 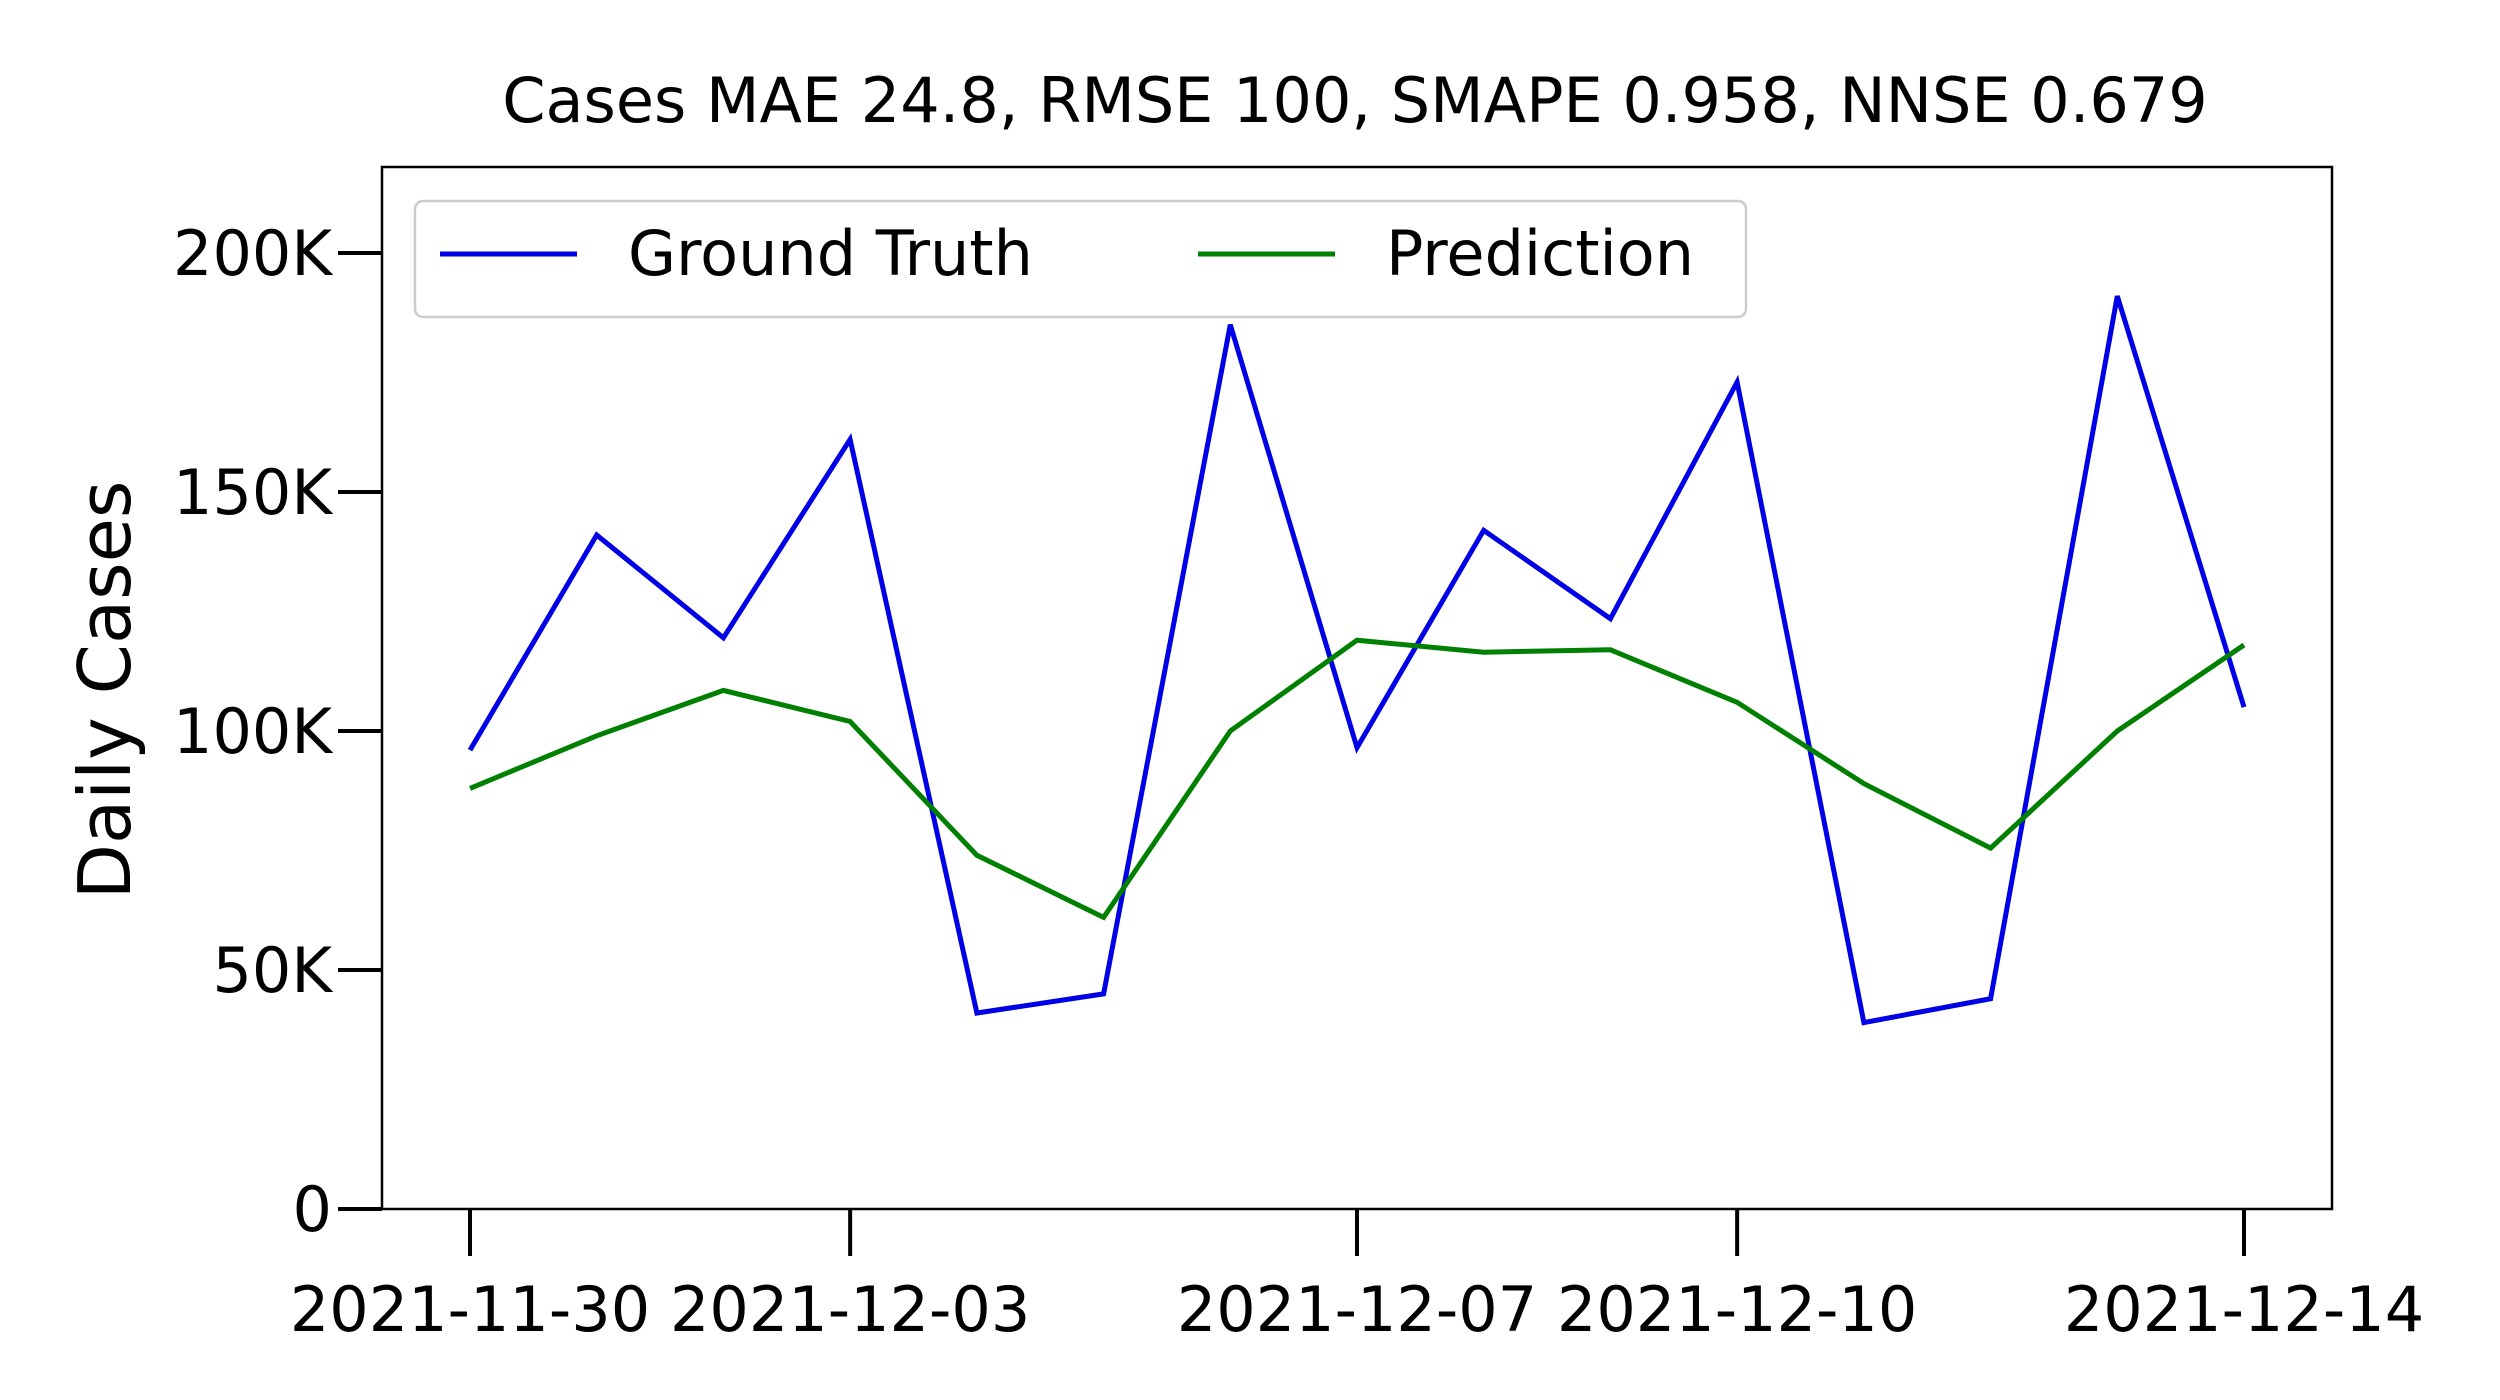 I want to click on legend-label-0: Ground Truth, so click(x=830, y=253).